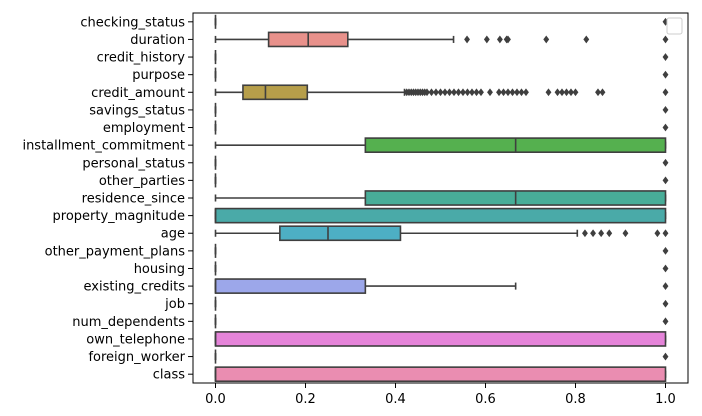  I want to click on box-group-other-parties, so click(441, 180).